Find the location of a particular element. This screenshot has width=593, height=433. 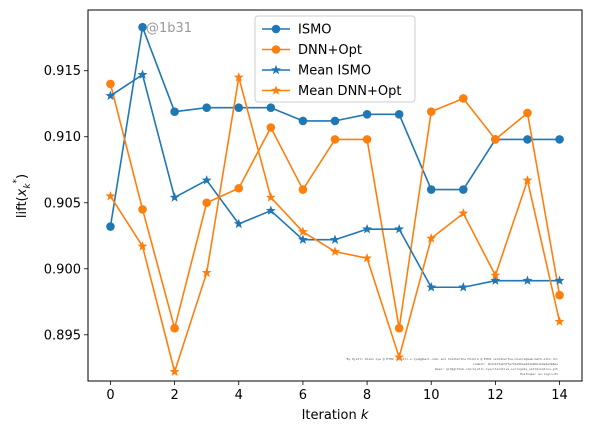

y-axis-label-text: lift( is located at coordinates (22, 207).